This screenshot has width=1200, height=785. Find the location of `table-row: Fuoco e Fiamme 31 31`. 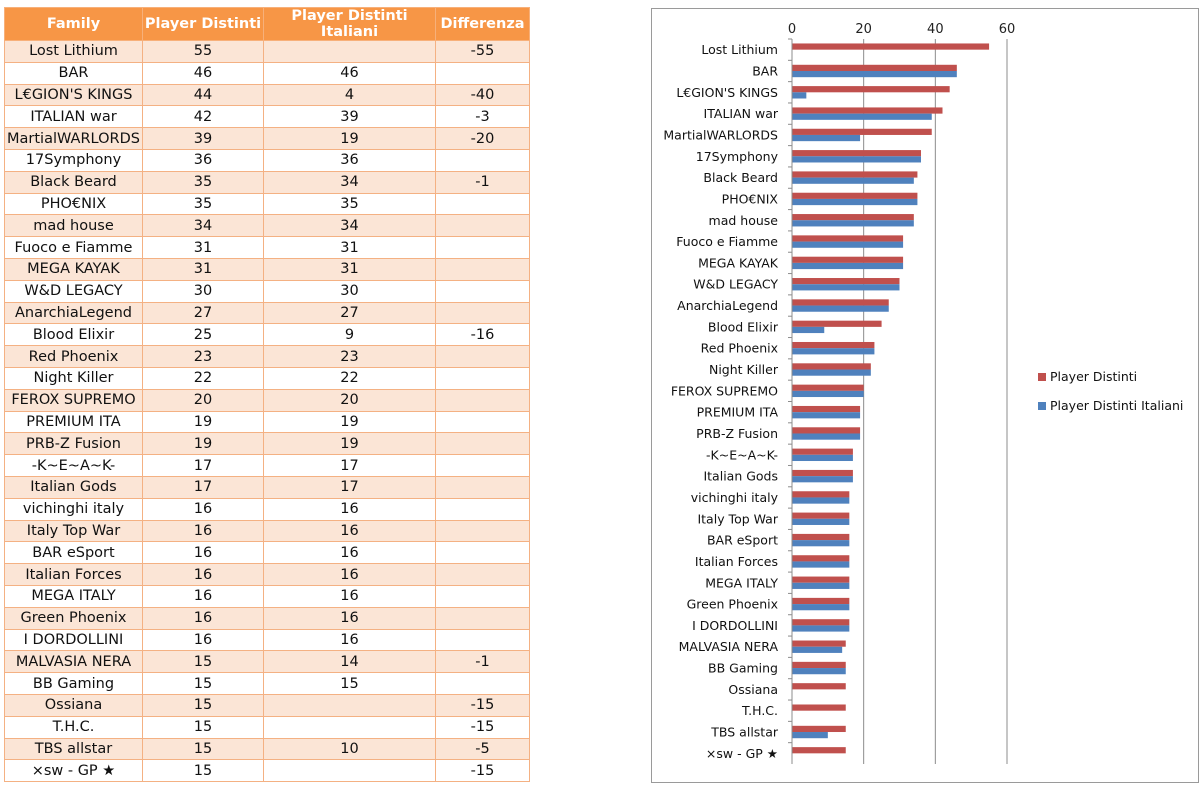

table-row: Fuoco e Fiamme 31 31 is located at coordinates (267, 247).